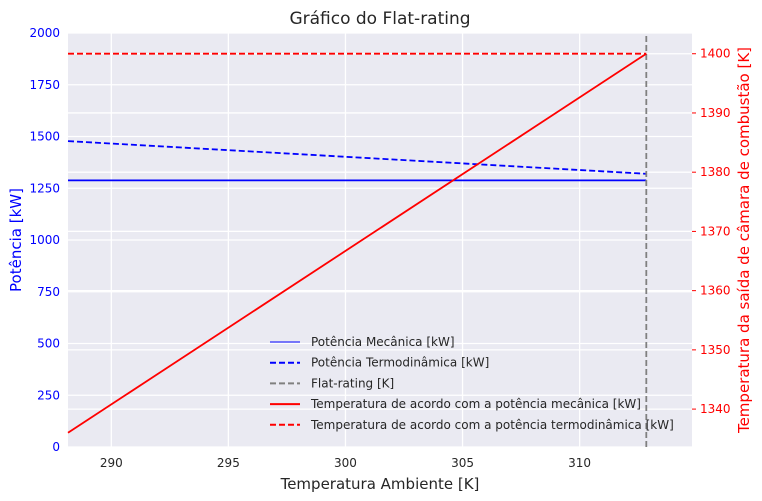 This screenshot has width=762, height=501. I want to click on chart-title: Gráfico do Flat-rating, so click(379, 19).